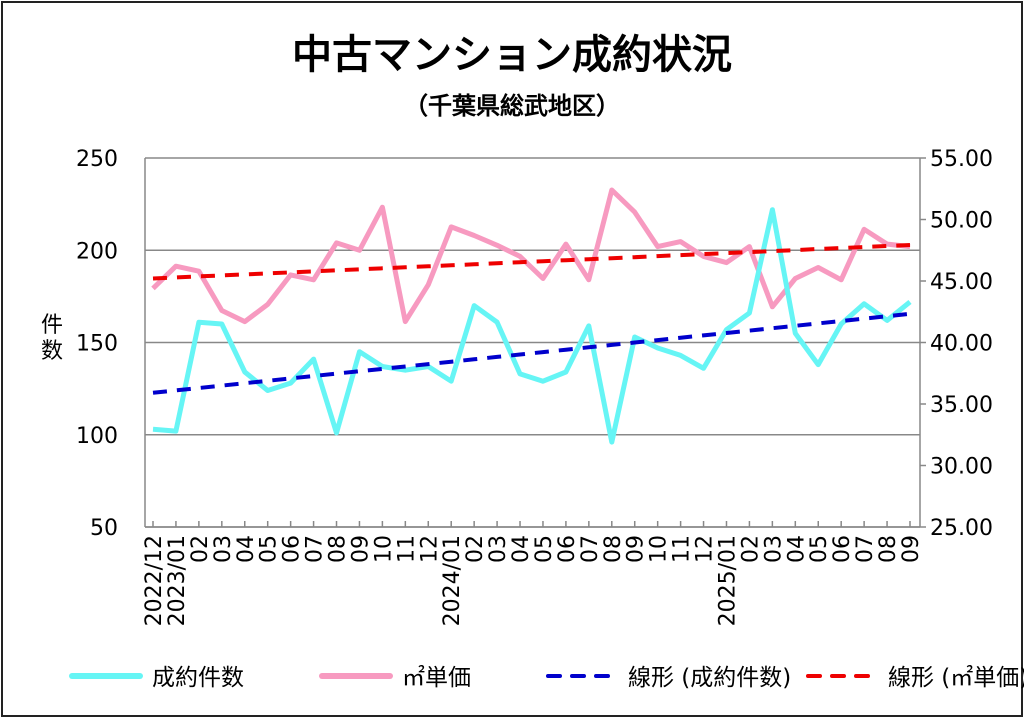  What do you see at coordinates (198, 678) in the screenshot?
I see `legend-label: 成約件数` at bounding box center [198, 678].